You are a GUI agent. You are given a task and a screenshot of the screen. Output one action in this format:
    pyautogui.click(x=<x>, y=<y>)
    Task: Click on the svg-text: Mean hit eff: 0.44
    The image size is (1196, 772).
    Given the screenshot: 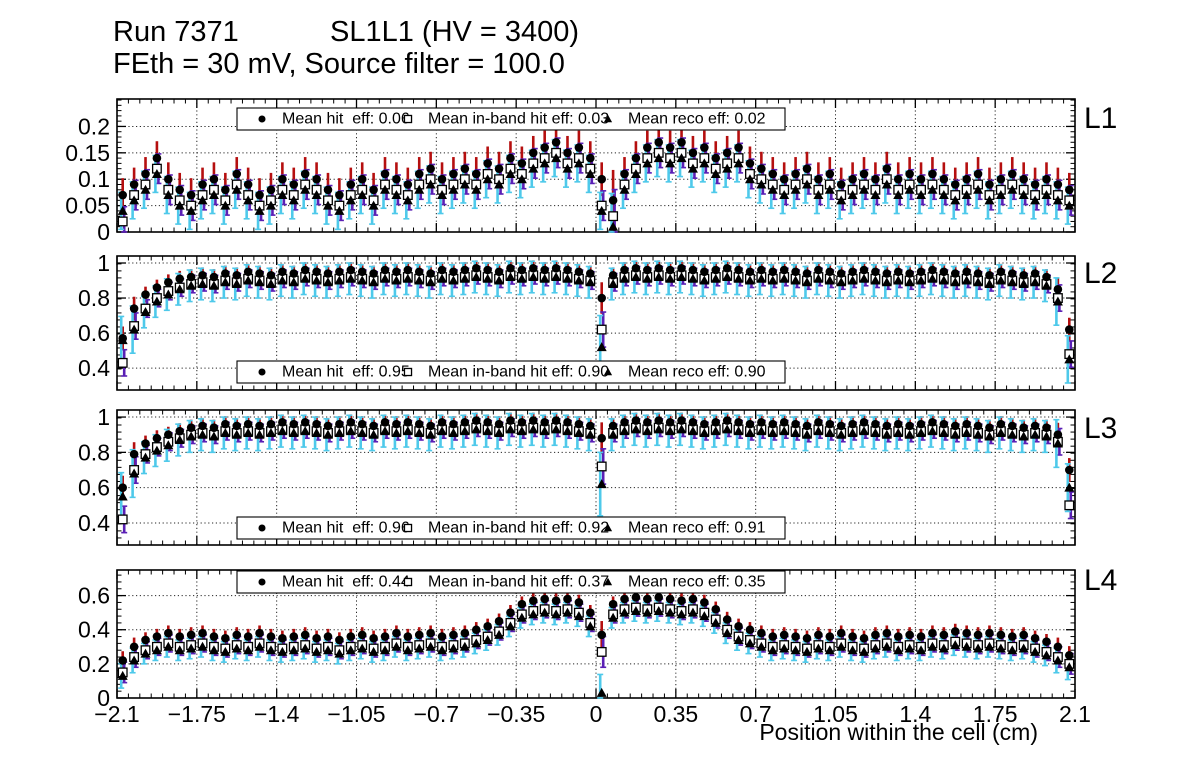 What is the action you would take?
    pyautogui.click(x=346, y=582)
    